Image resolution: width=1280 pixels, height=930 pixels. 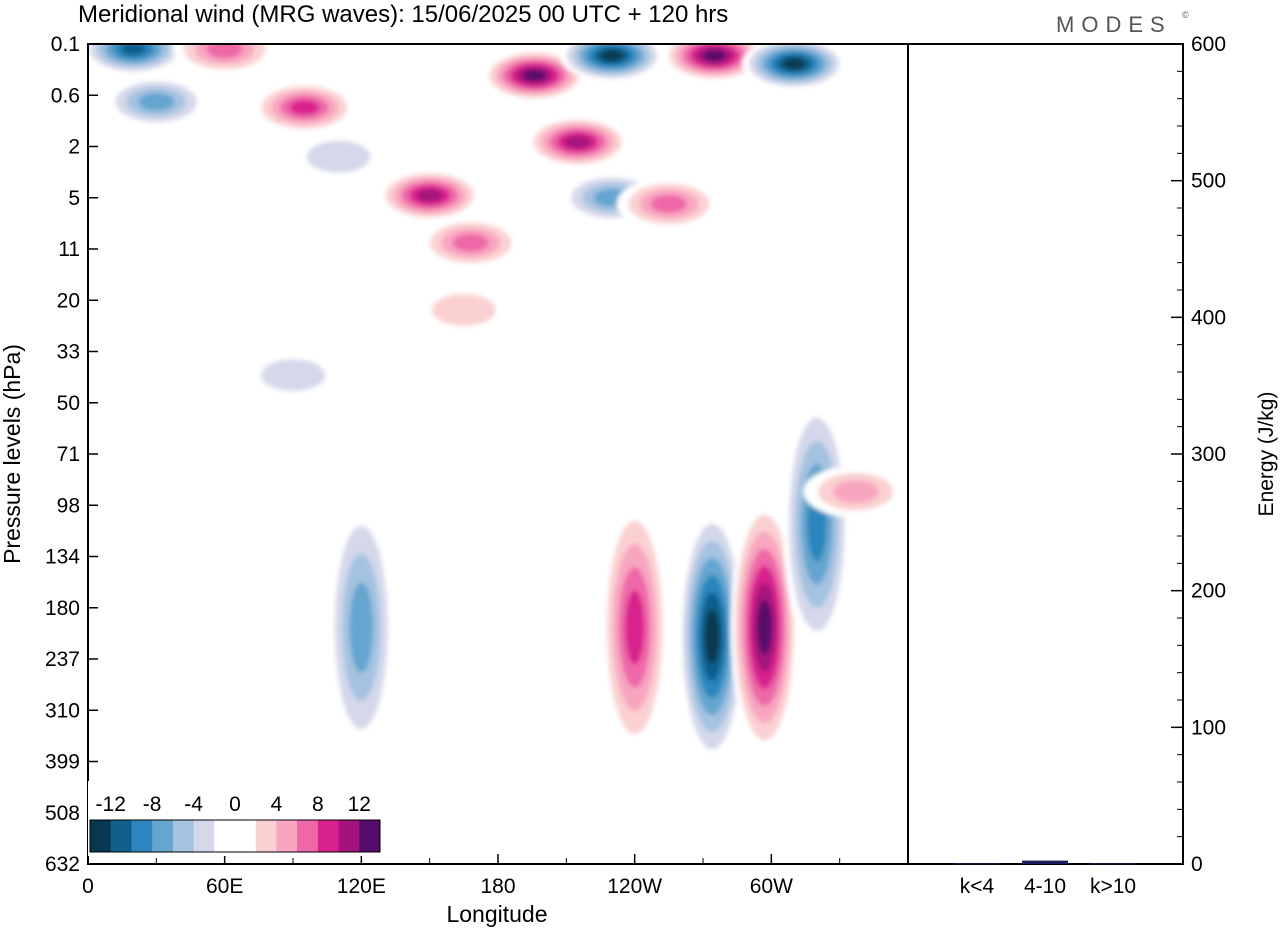 I want to click on x-tick-label: 180, so click(x=497, y=886).